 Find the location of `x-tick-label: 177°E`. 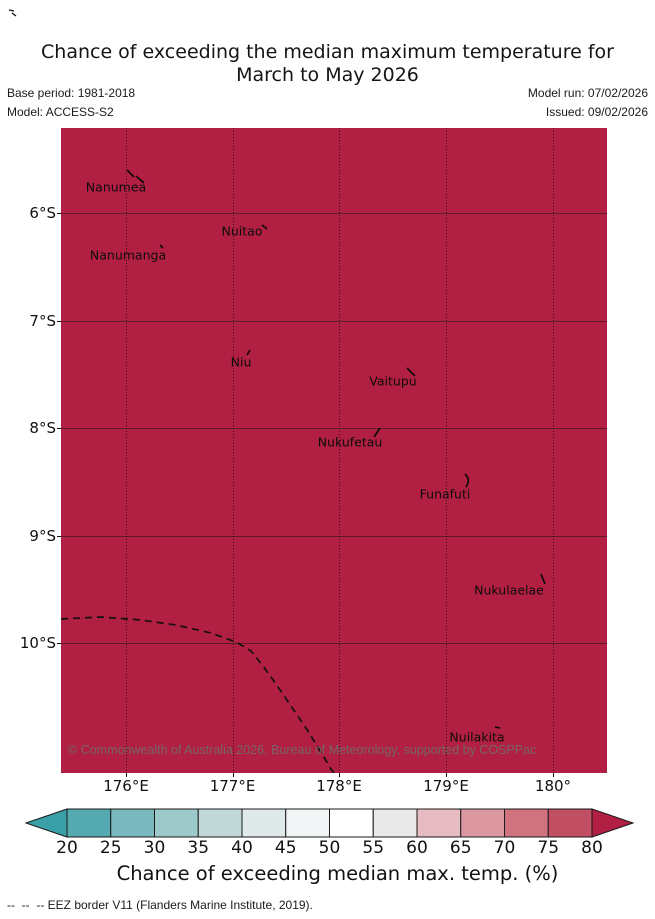

x-tick-label: 177°E is located at coordinates (232, 786).